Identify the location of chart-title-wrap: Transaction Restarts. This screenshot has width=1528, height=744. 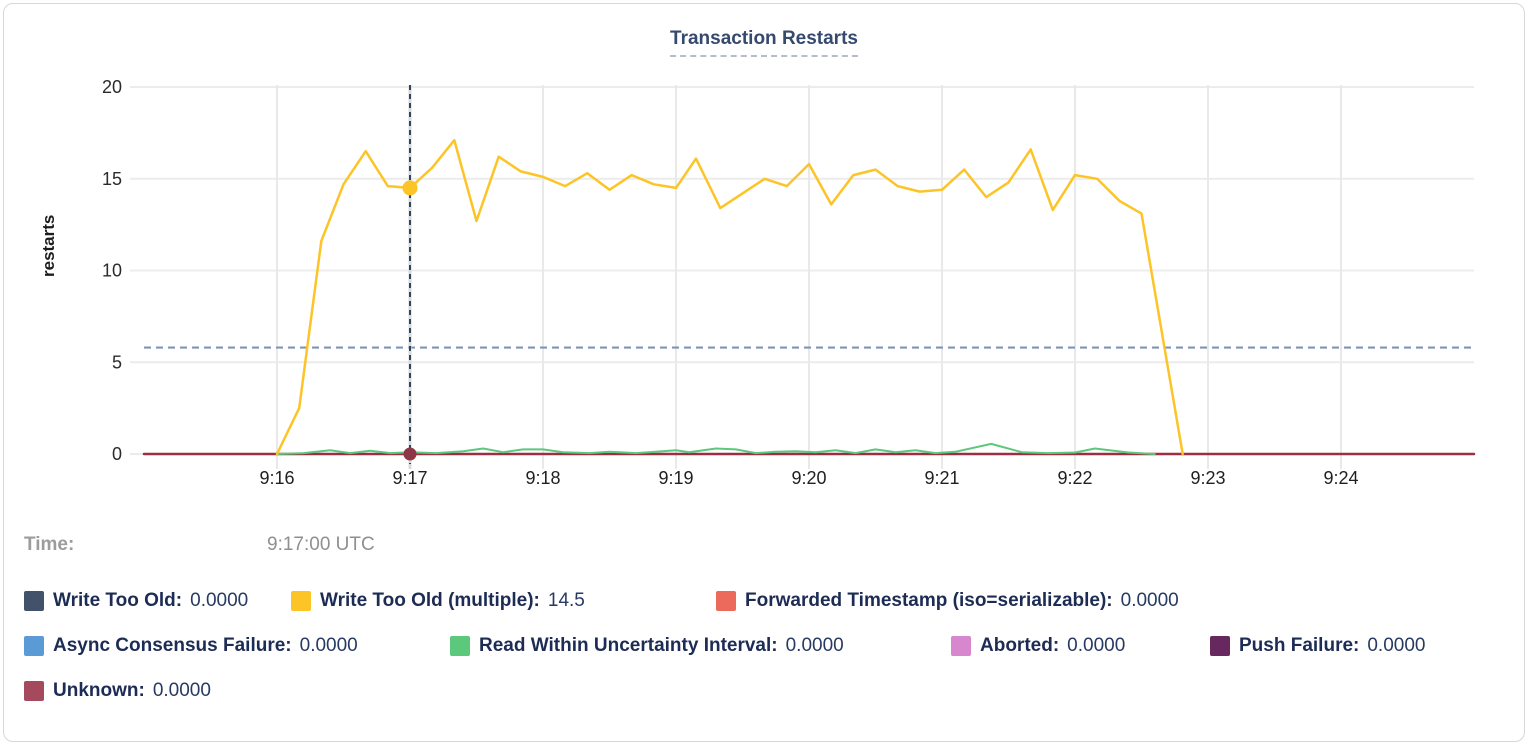
(764, 42).